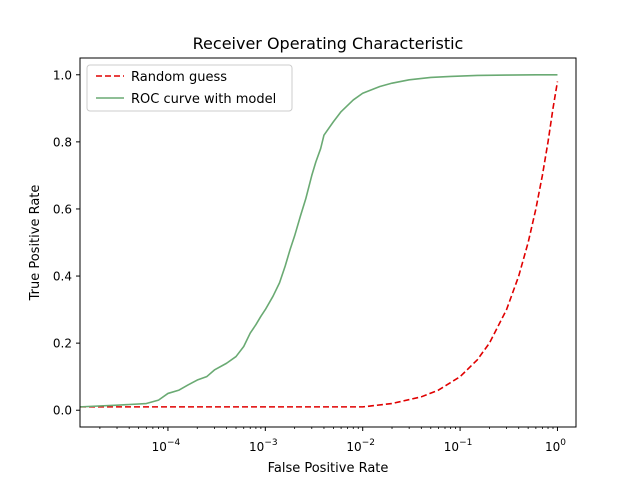  I want to click on legend: Random guess ROC curve with model, so click(189, 88).